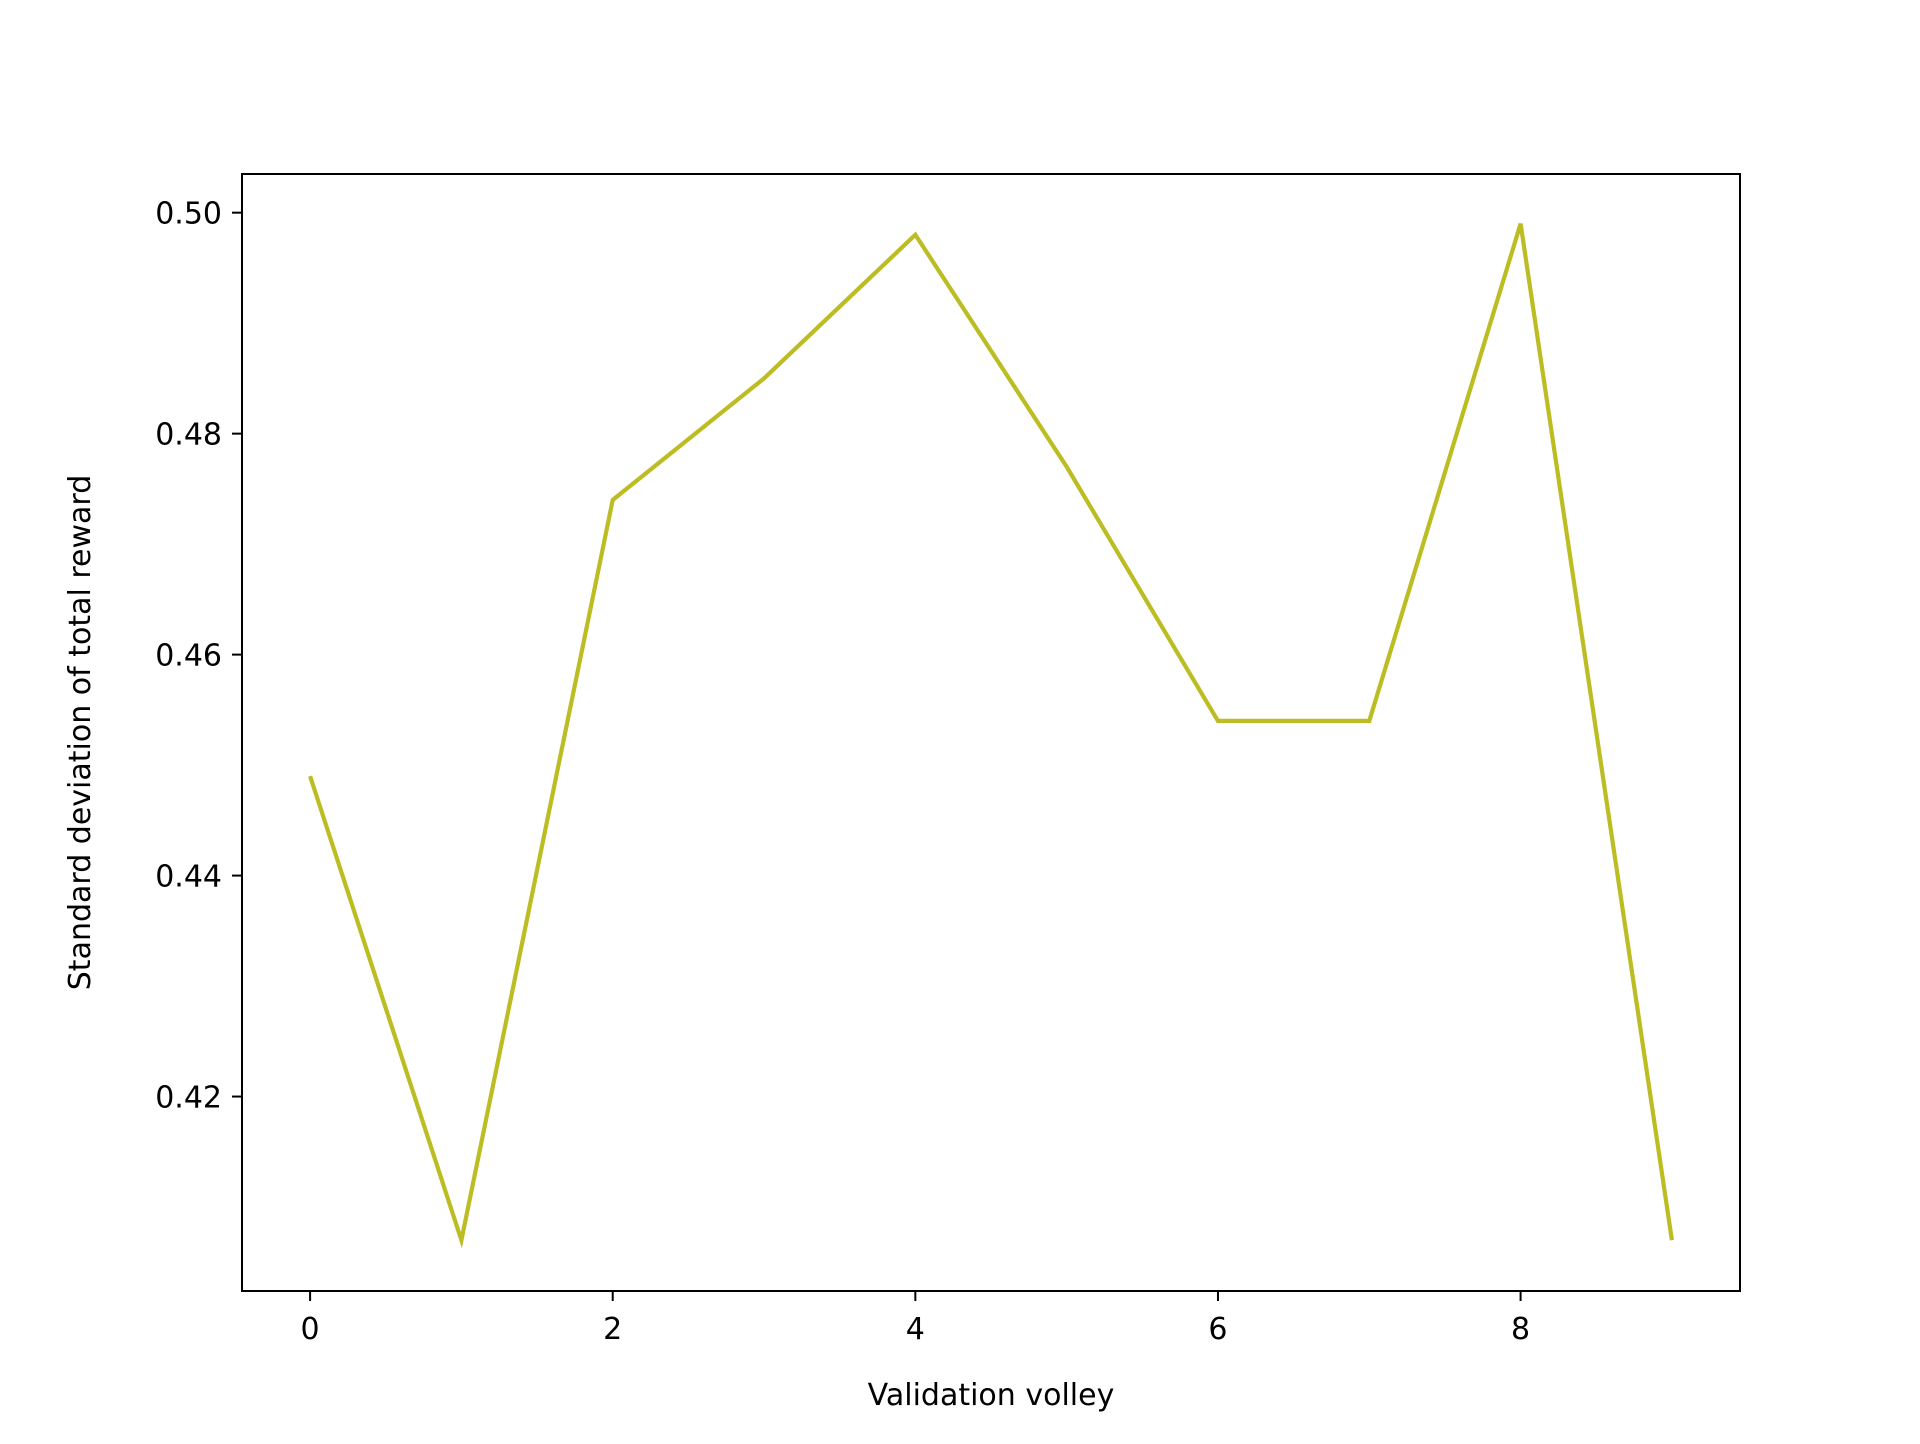 This screenshot has width=1920, height=1444. I want to click on y-axis: 0.42 0.44 0.46 0.48 0.50, so click(198, 656).